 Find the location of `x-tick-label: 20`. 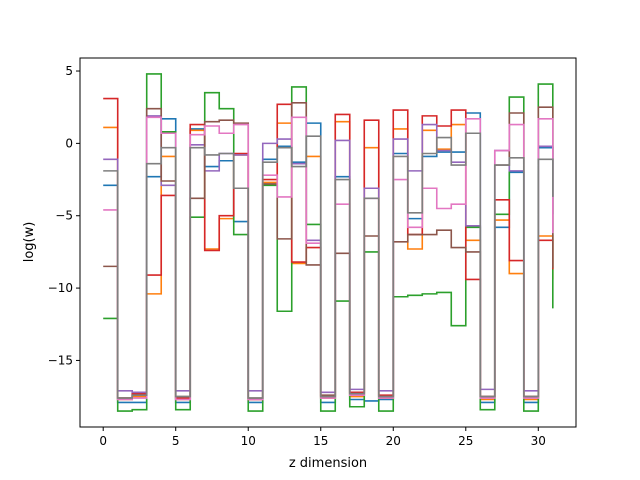

x-tick-label: 20 is located at coordinates (393, 441).